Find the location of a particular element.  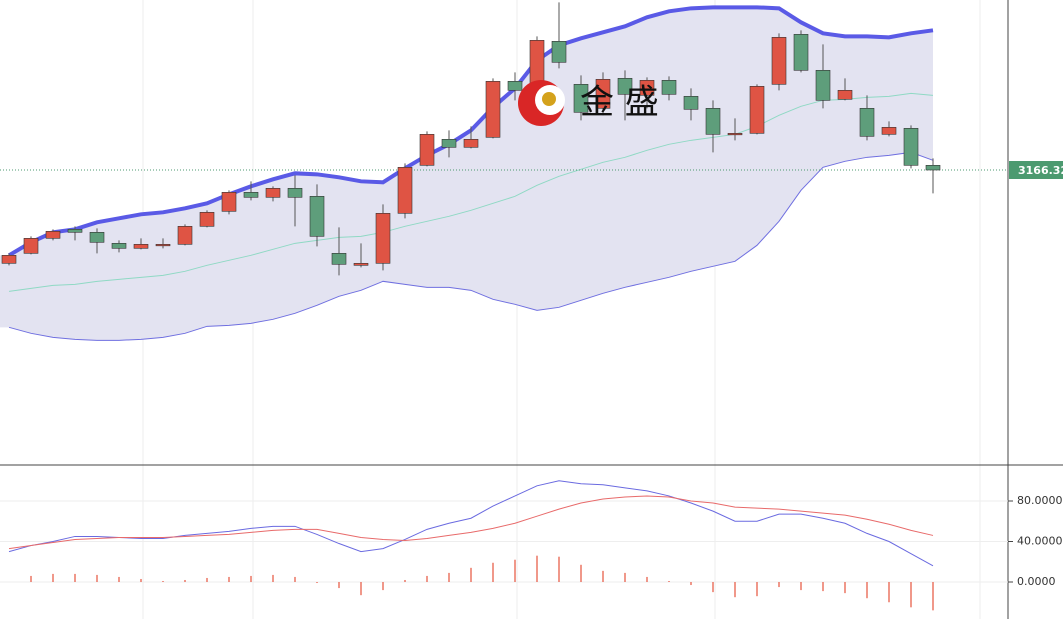

watermark: 金 盛 is located at coordinates (588, 103).